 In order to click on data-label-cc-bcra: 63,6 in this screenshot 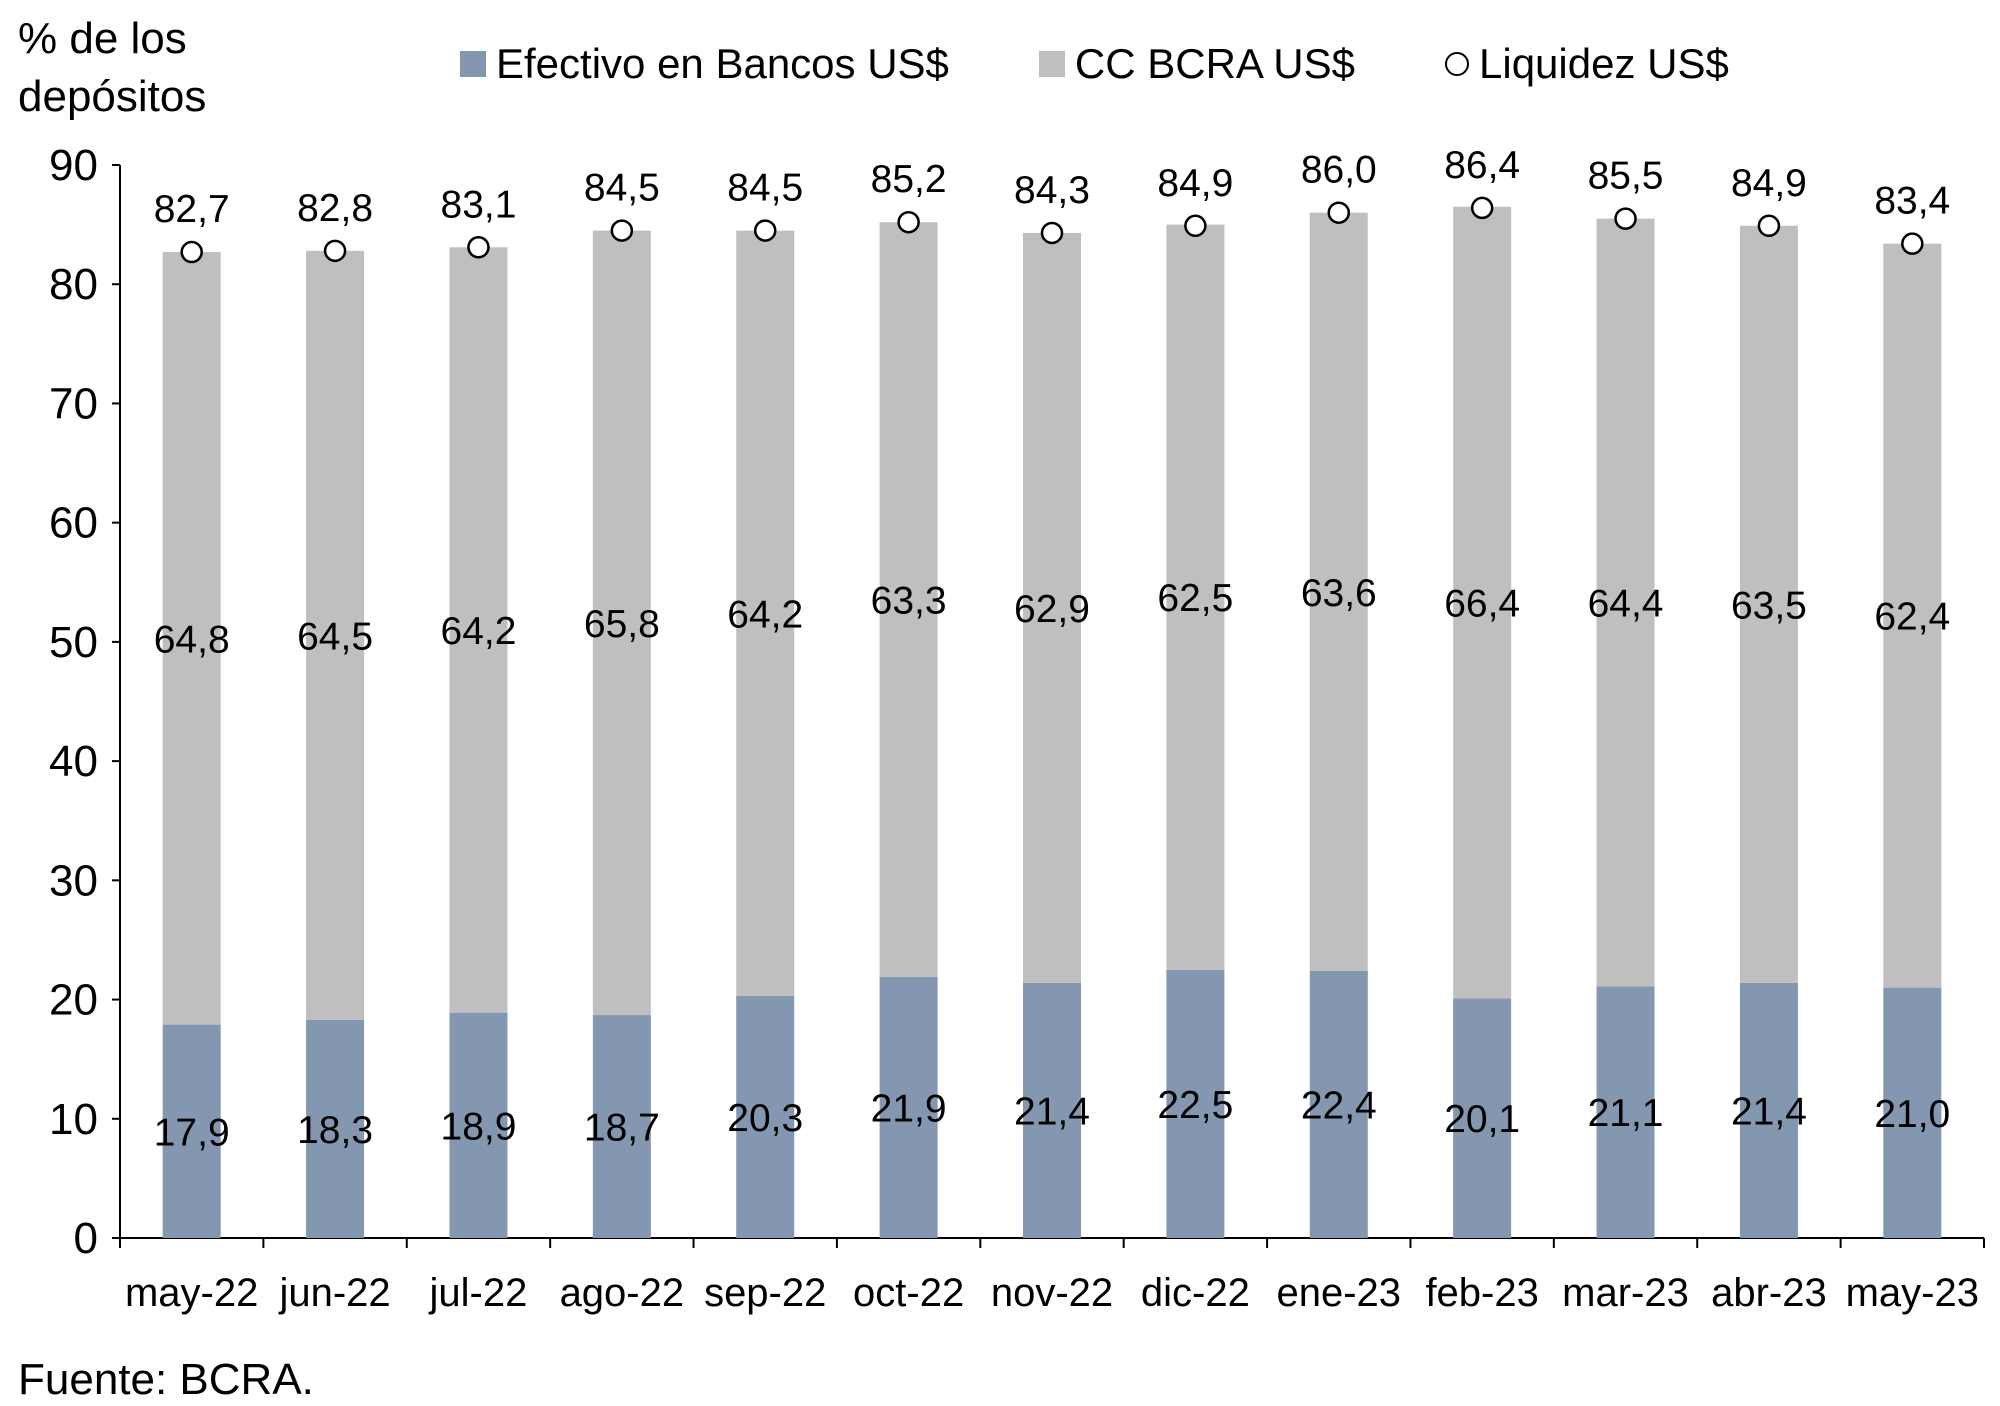, I will do `click(1339, 593)`.